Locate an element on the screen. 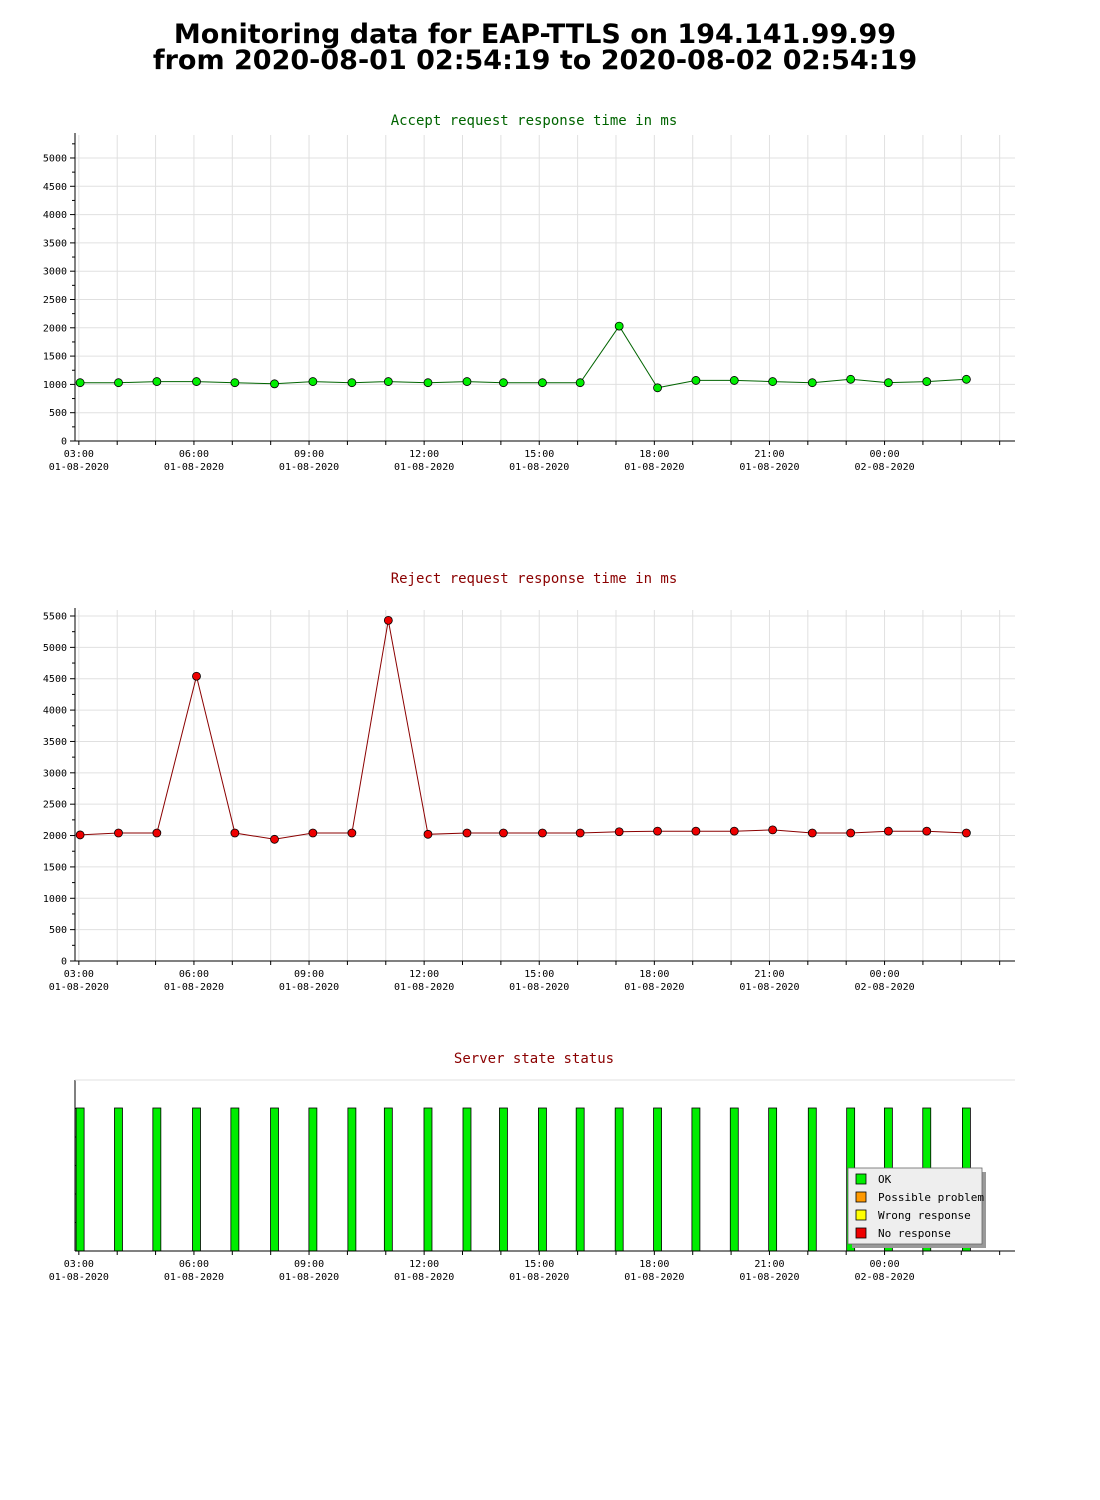  y-tick-label: 1000 is located at coordinates (55, 899).